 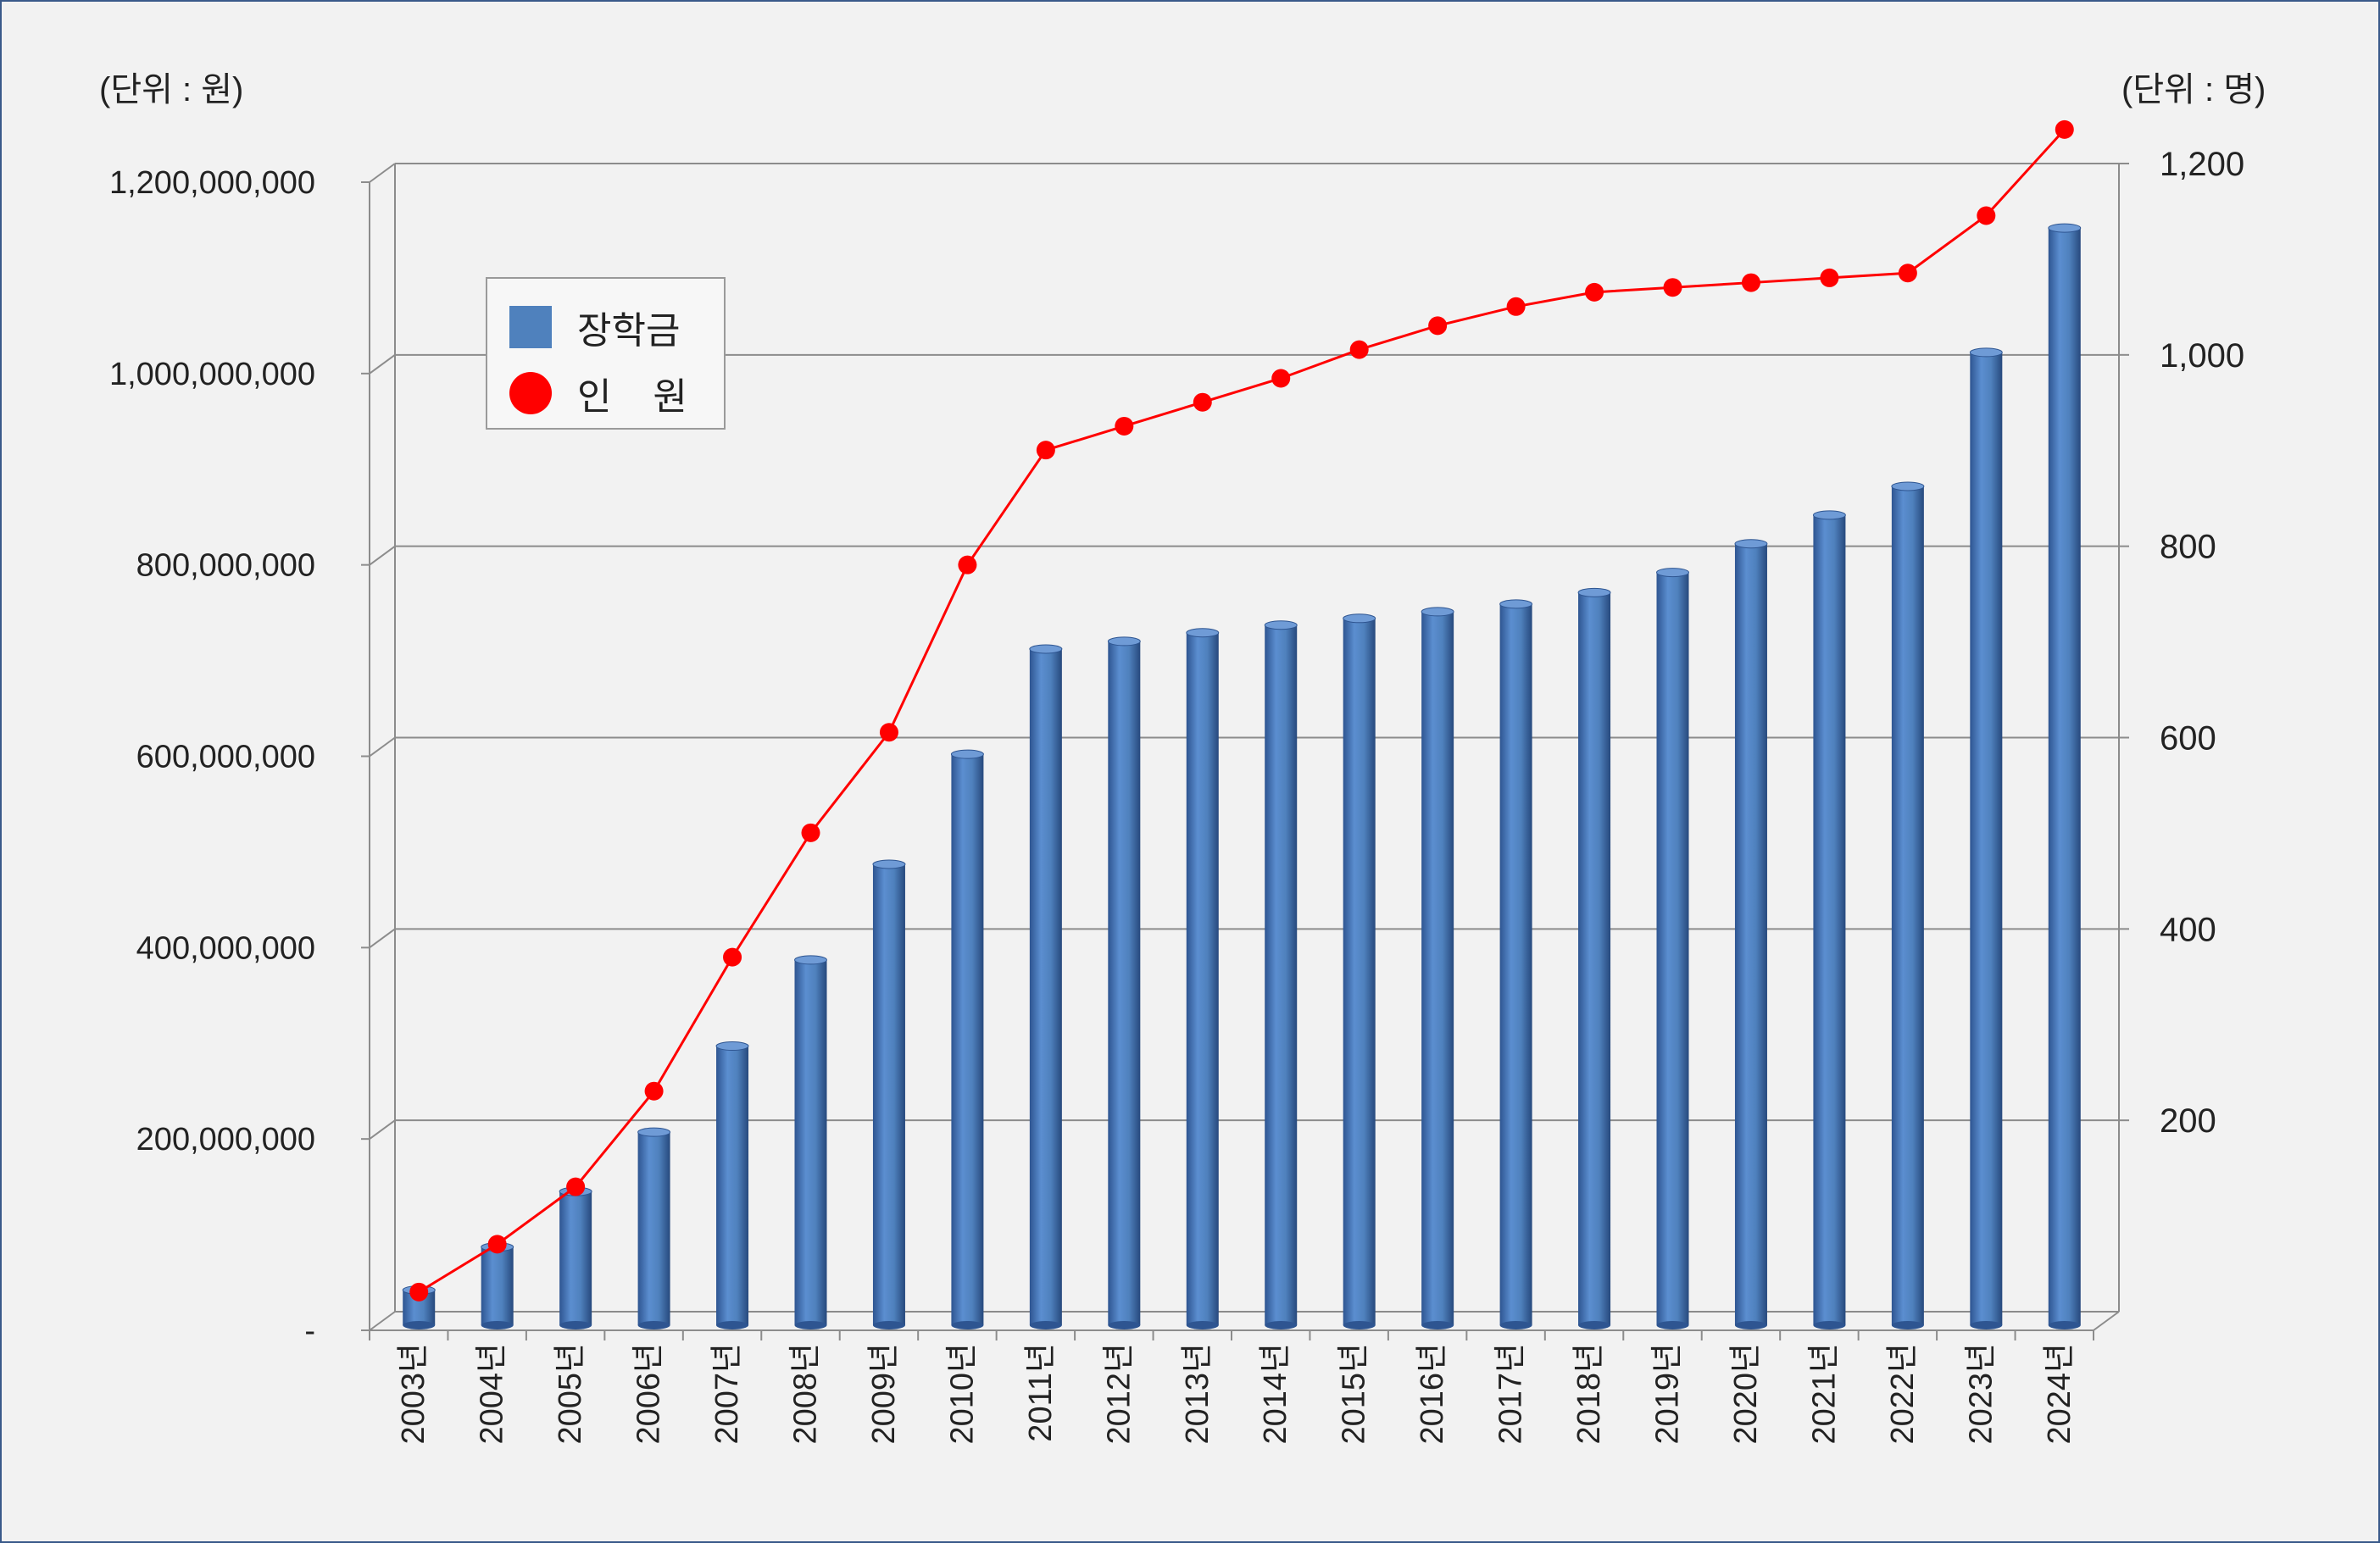 What do you see at coordinates (1903, 1394) in the screenshot?
I see `x-tick-label: 2022년` at bounding box center [1903, 1394].